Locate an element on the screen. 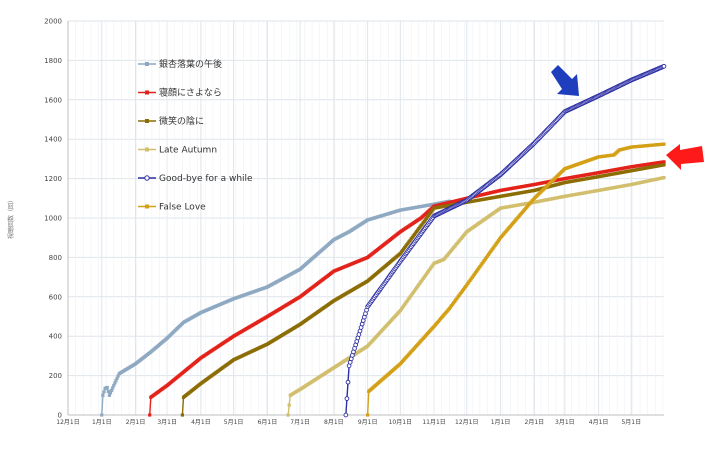 The width and height of the screenshot is (718, 455). y-tick-label: 1400 is located at coordinates (53, 140).